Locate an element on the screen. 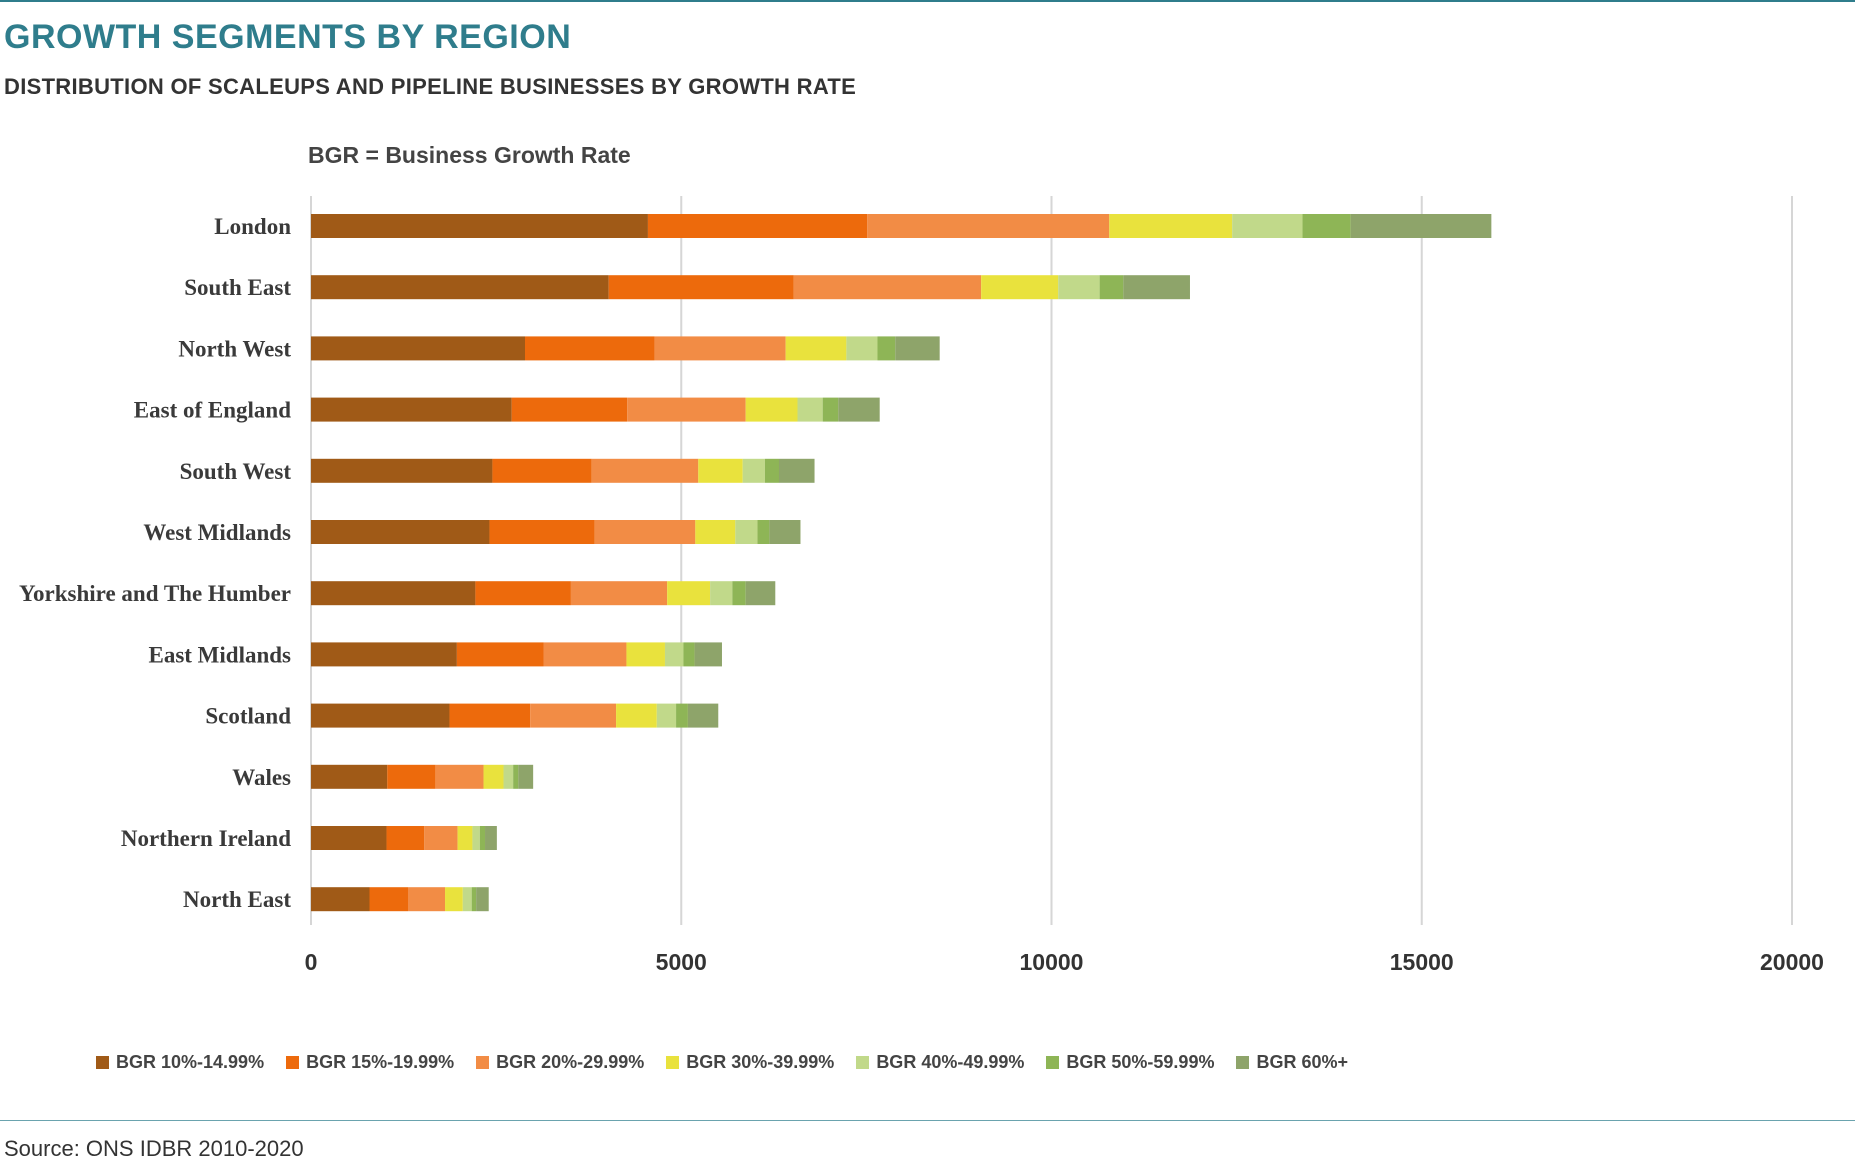 The image size is (1855, 1162). category-label: East Midlands is located at coordinates (219, 654).